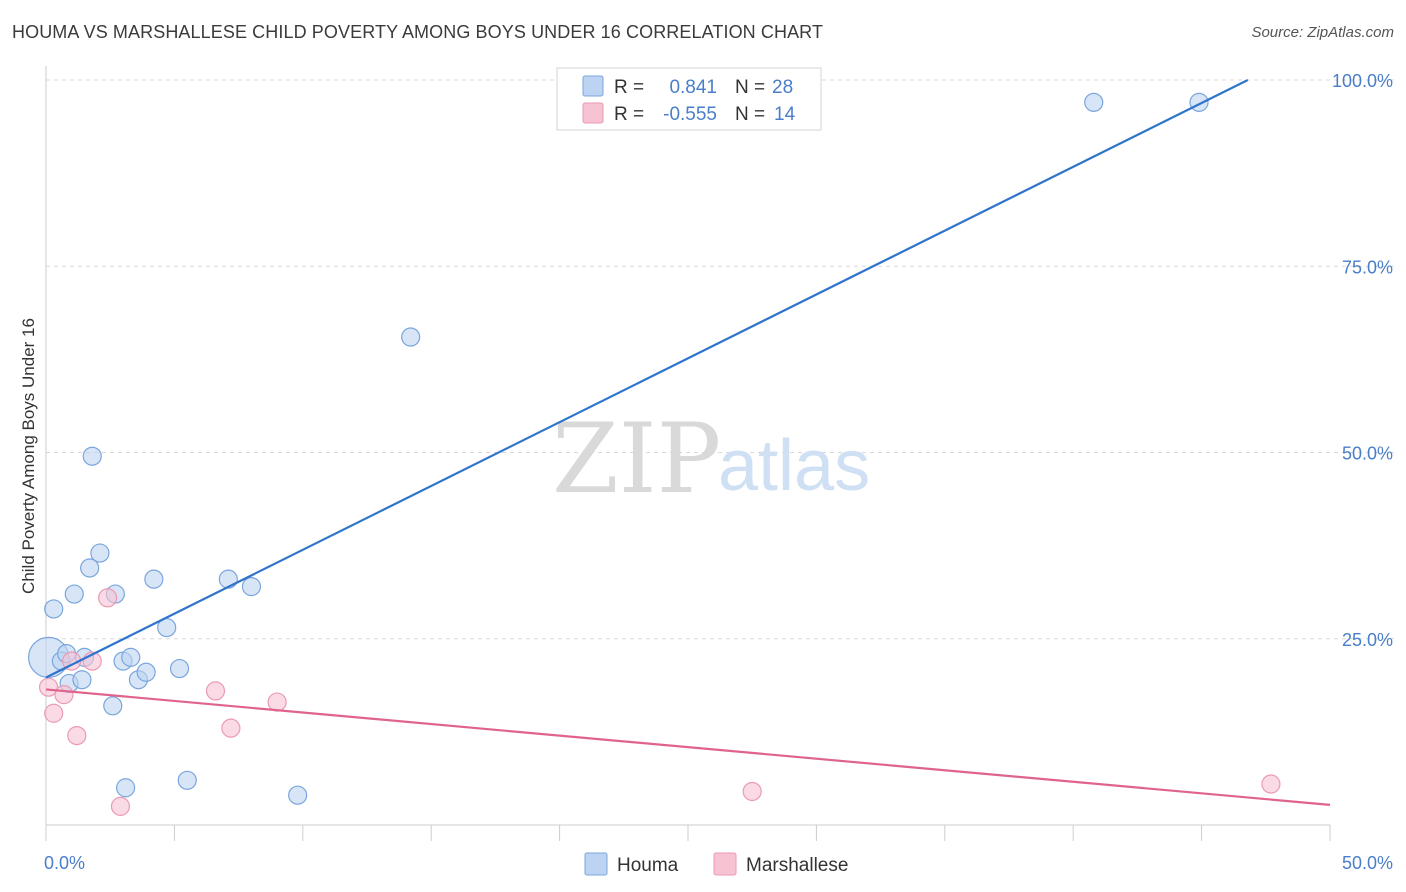  Describe the element at coordinates (750, 87) in the screenshot. I see `legend-n-label-houma: N =` at that location.